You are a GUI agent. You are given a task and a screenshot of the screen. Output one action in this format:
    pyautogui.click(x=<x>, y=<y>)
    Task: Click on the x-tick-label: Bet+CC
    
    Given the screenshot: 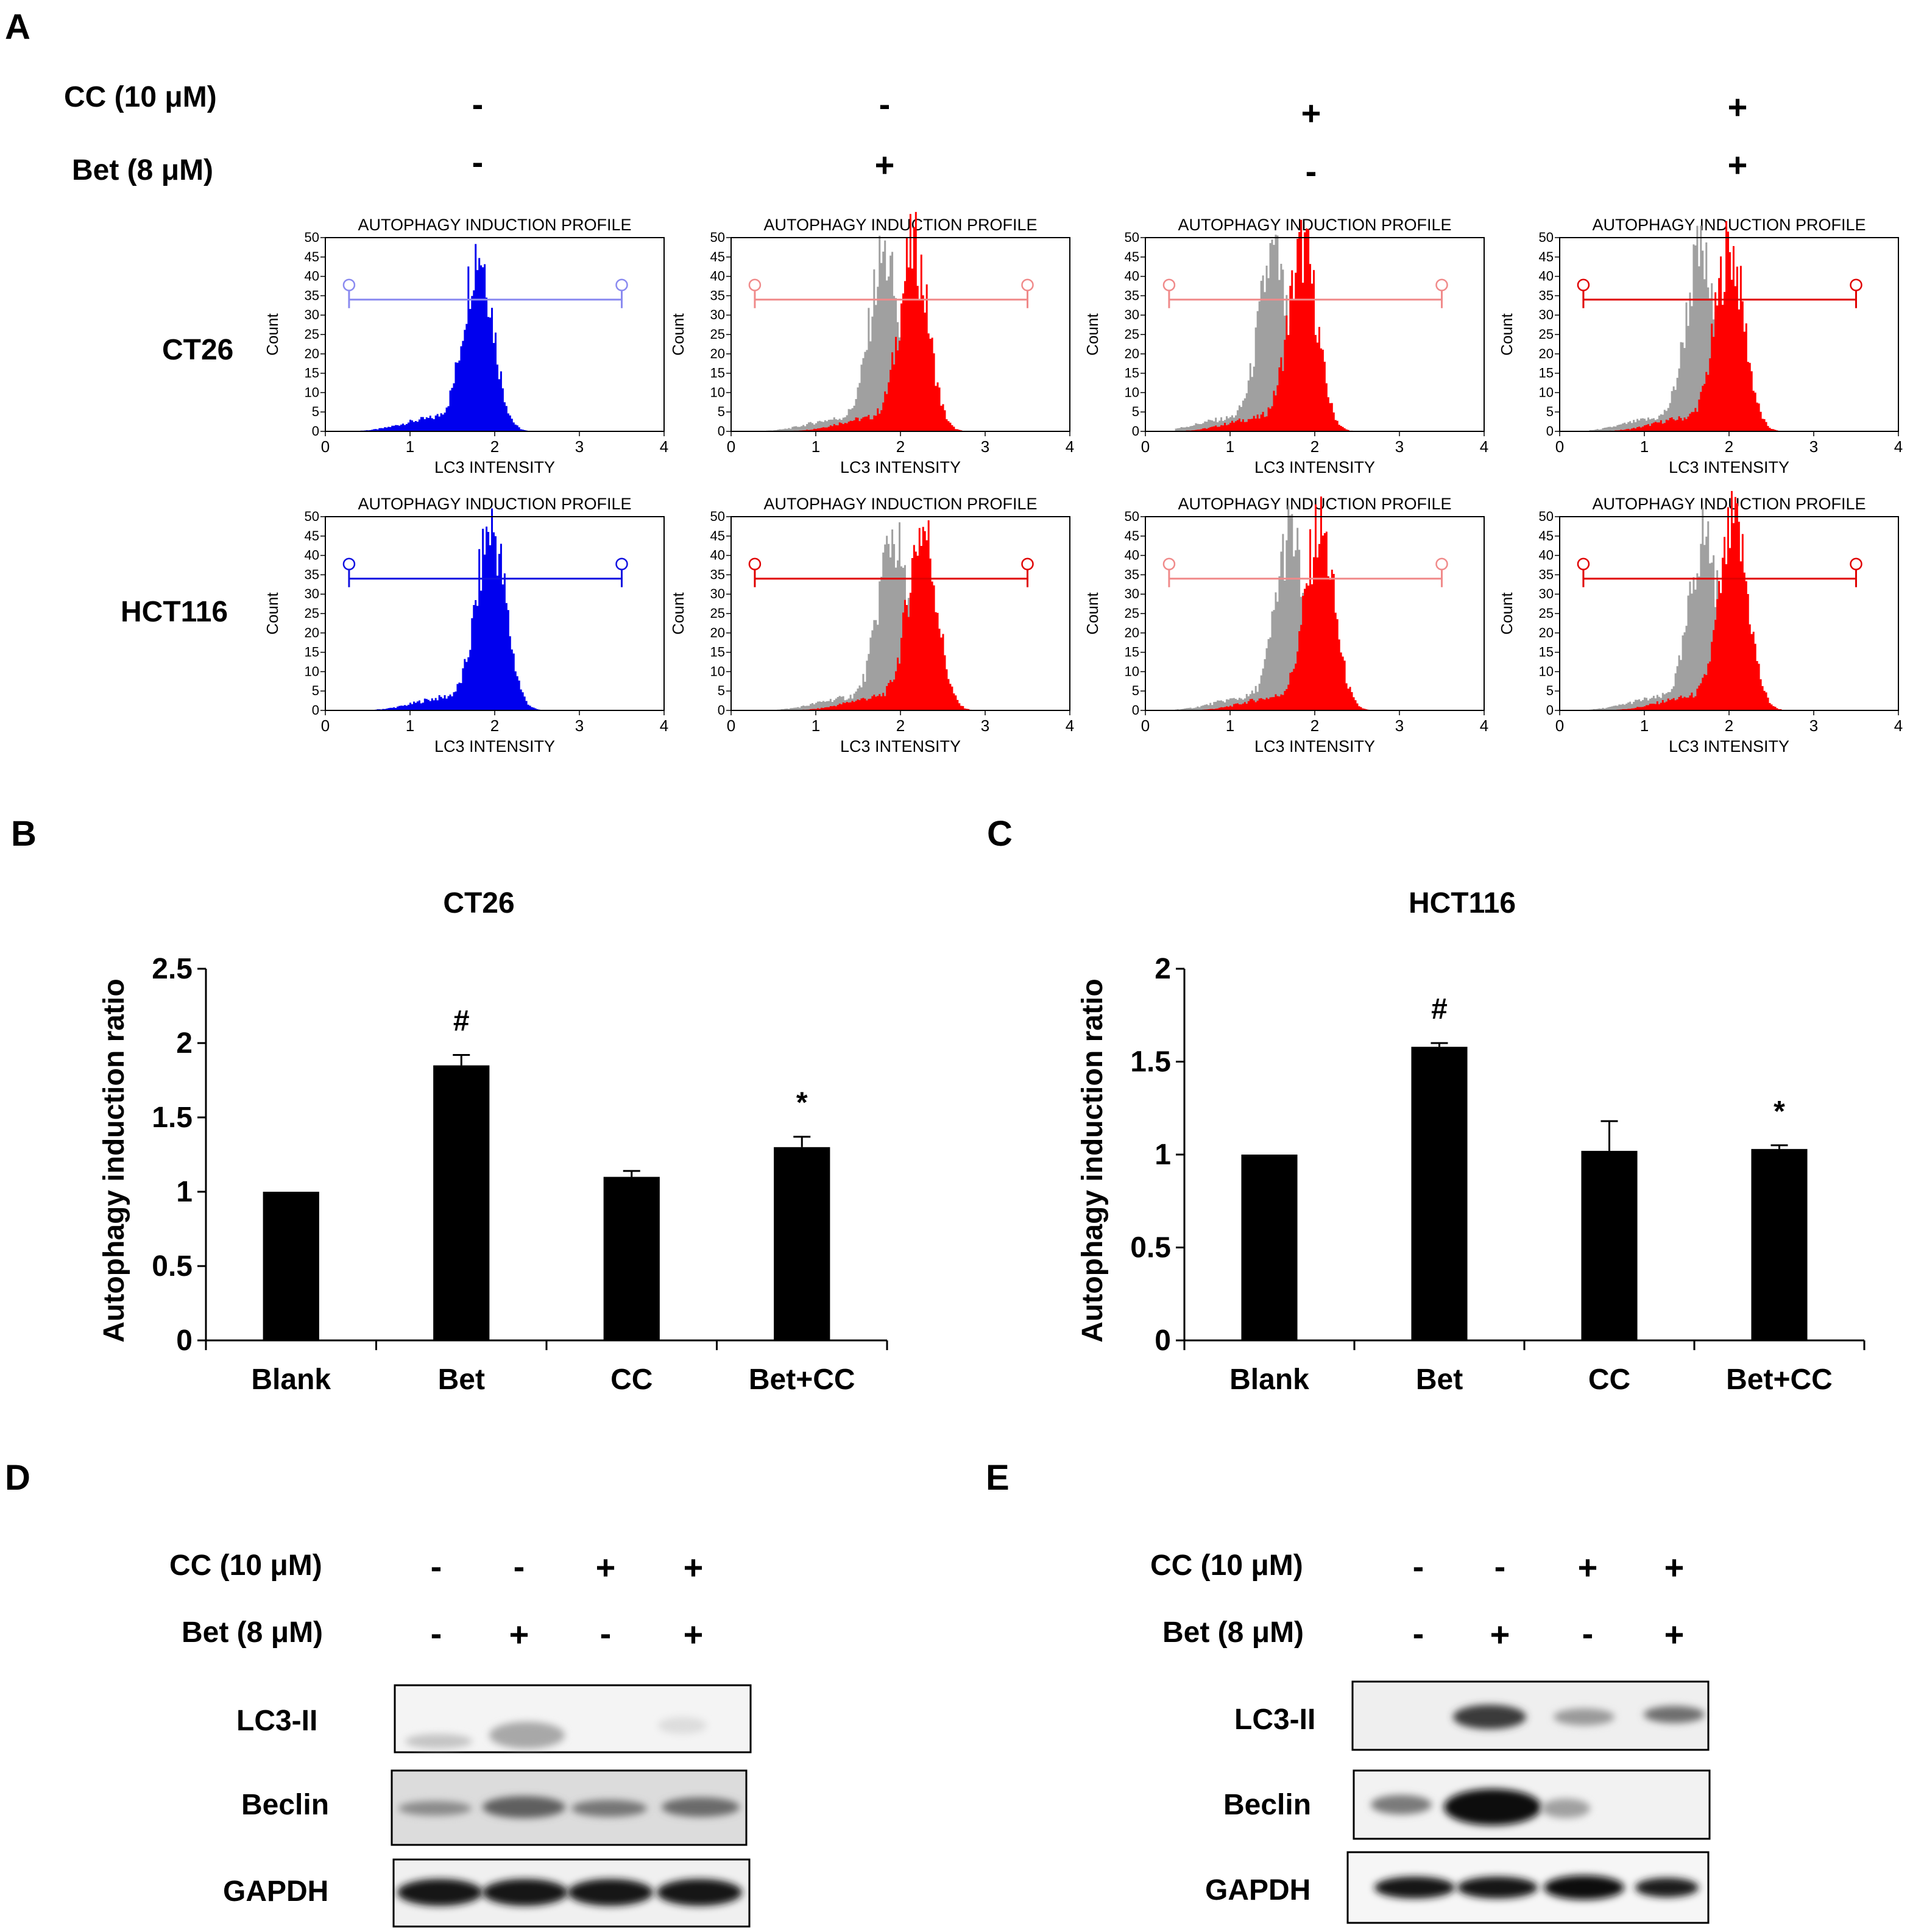 What is the action you would take?
    pyautogui.click(x=802, y=1380)
    